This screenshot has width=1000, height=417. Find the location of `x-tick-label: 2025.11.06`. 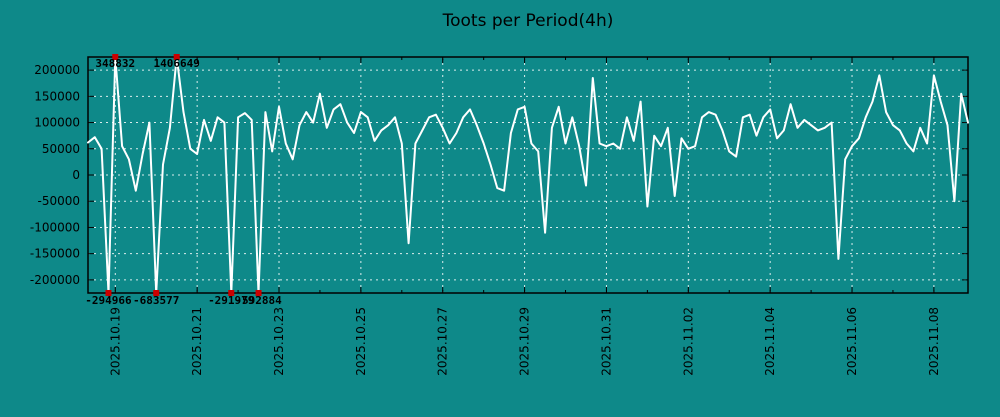

x-tick-label: 2025.11.06 is located at coordinates (852, 341).